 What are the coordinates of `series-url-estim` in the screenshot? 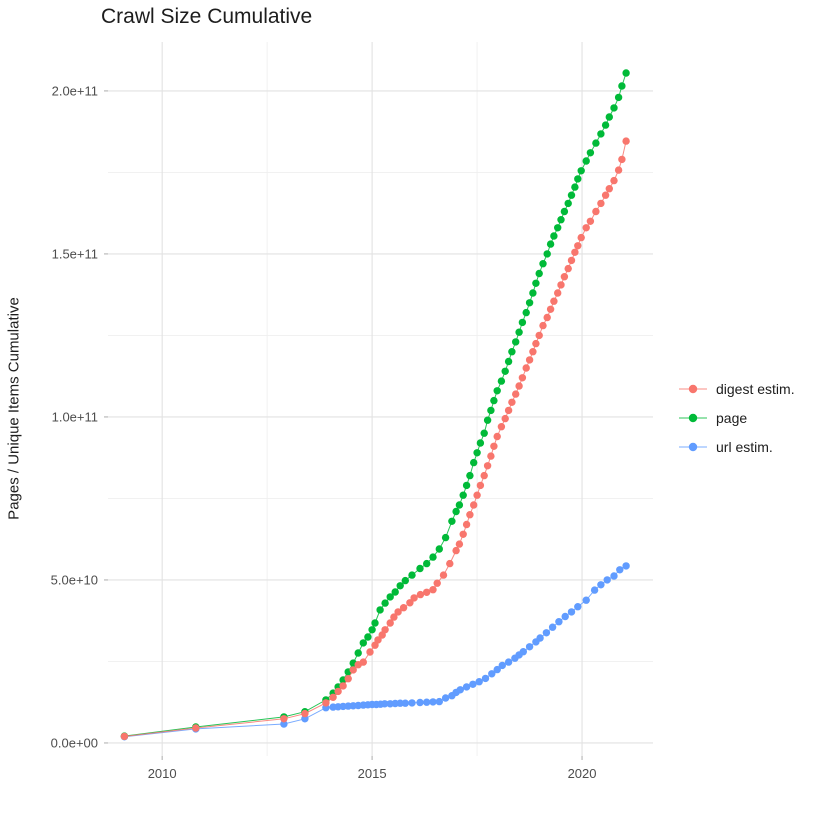 It's located at (375, 651).